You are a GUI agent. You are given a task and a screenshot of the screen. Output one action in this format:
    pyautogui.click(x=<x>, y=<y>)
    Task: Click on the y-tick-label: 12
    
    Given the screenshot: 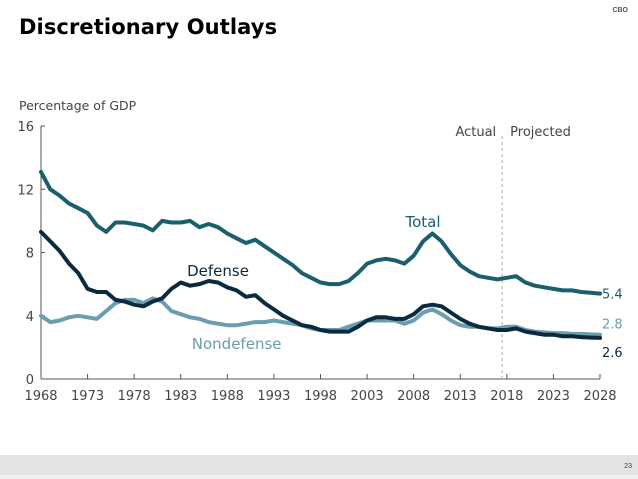 What is the action you would take?
    pyautogui.click(x=25, y=190)
    